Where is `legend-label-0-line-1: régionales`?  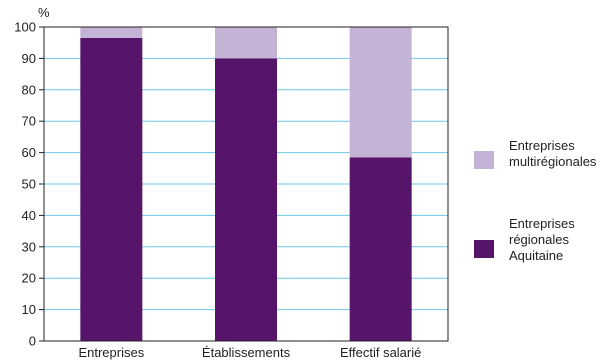 legend-label-0-line-1: régionales is located at coordinates (539, 239).